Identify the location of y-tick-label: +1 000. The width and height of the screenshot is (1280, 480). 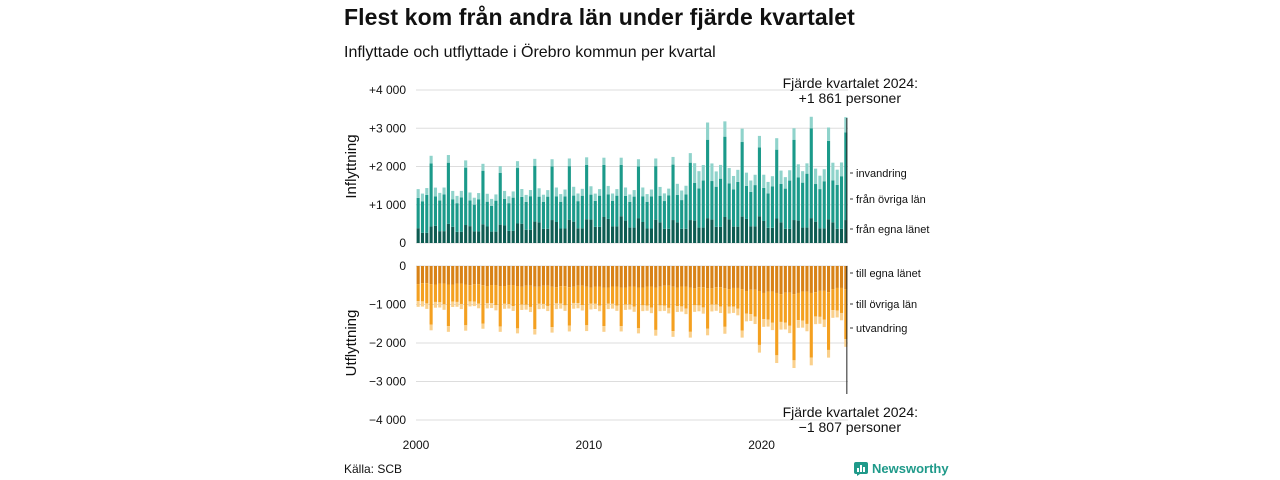
(387, 205).